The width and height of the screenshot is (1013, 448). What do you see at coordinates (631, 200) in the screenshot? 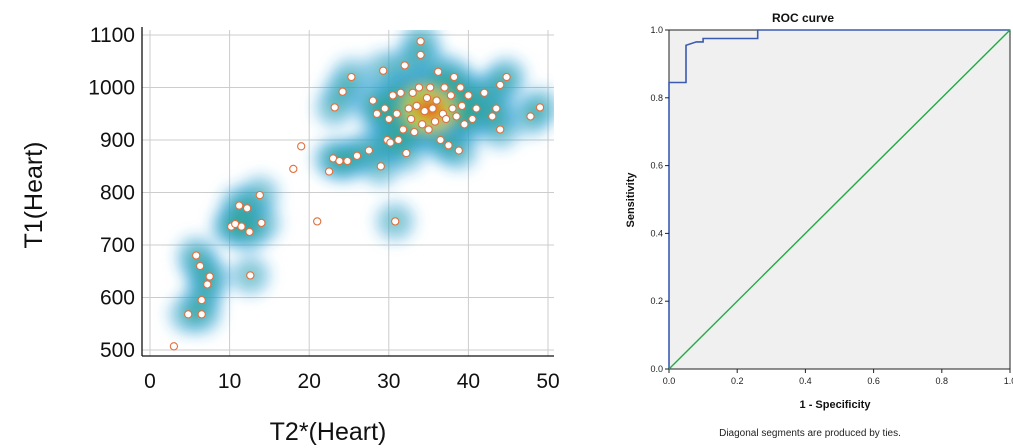
I see `roc-y-axis-label: Sensitivity` at bounding box center [631, 200].